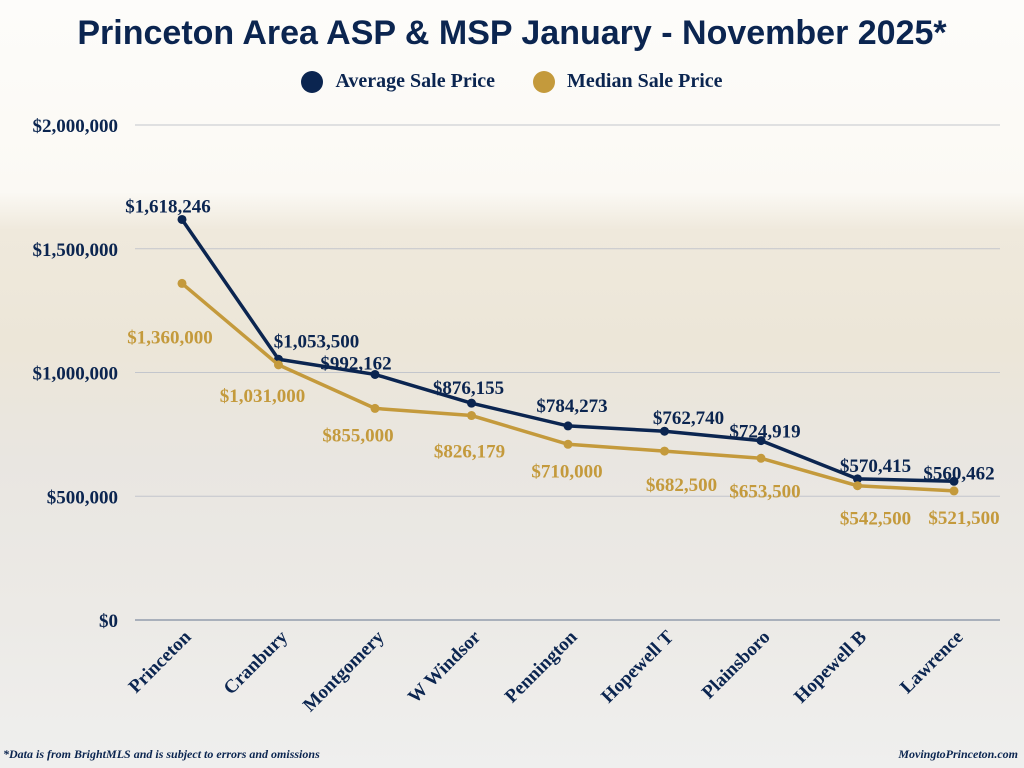 The width and height of the screenshot is (1024, 768). Describe the element at coordinates (168, 206) in the screenshot. I see `data-label: $1,618,246` at that location.